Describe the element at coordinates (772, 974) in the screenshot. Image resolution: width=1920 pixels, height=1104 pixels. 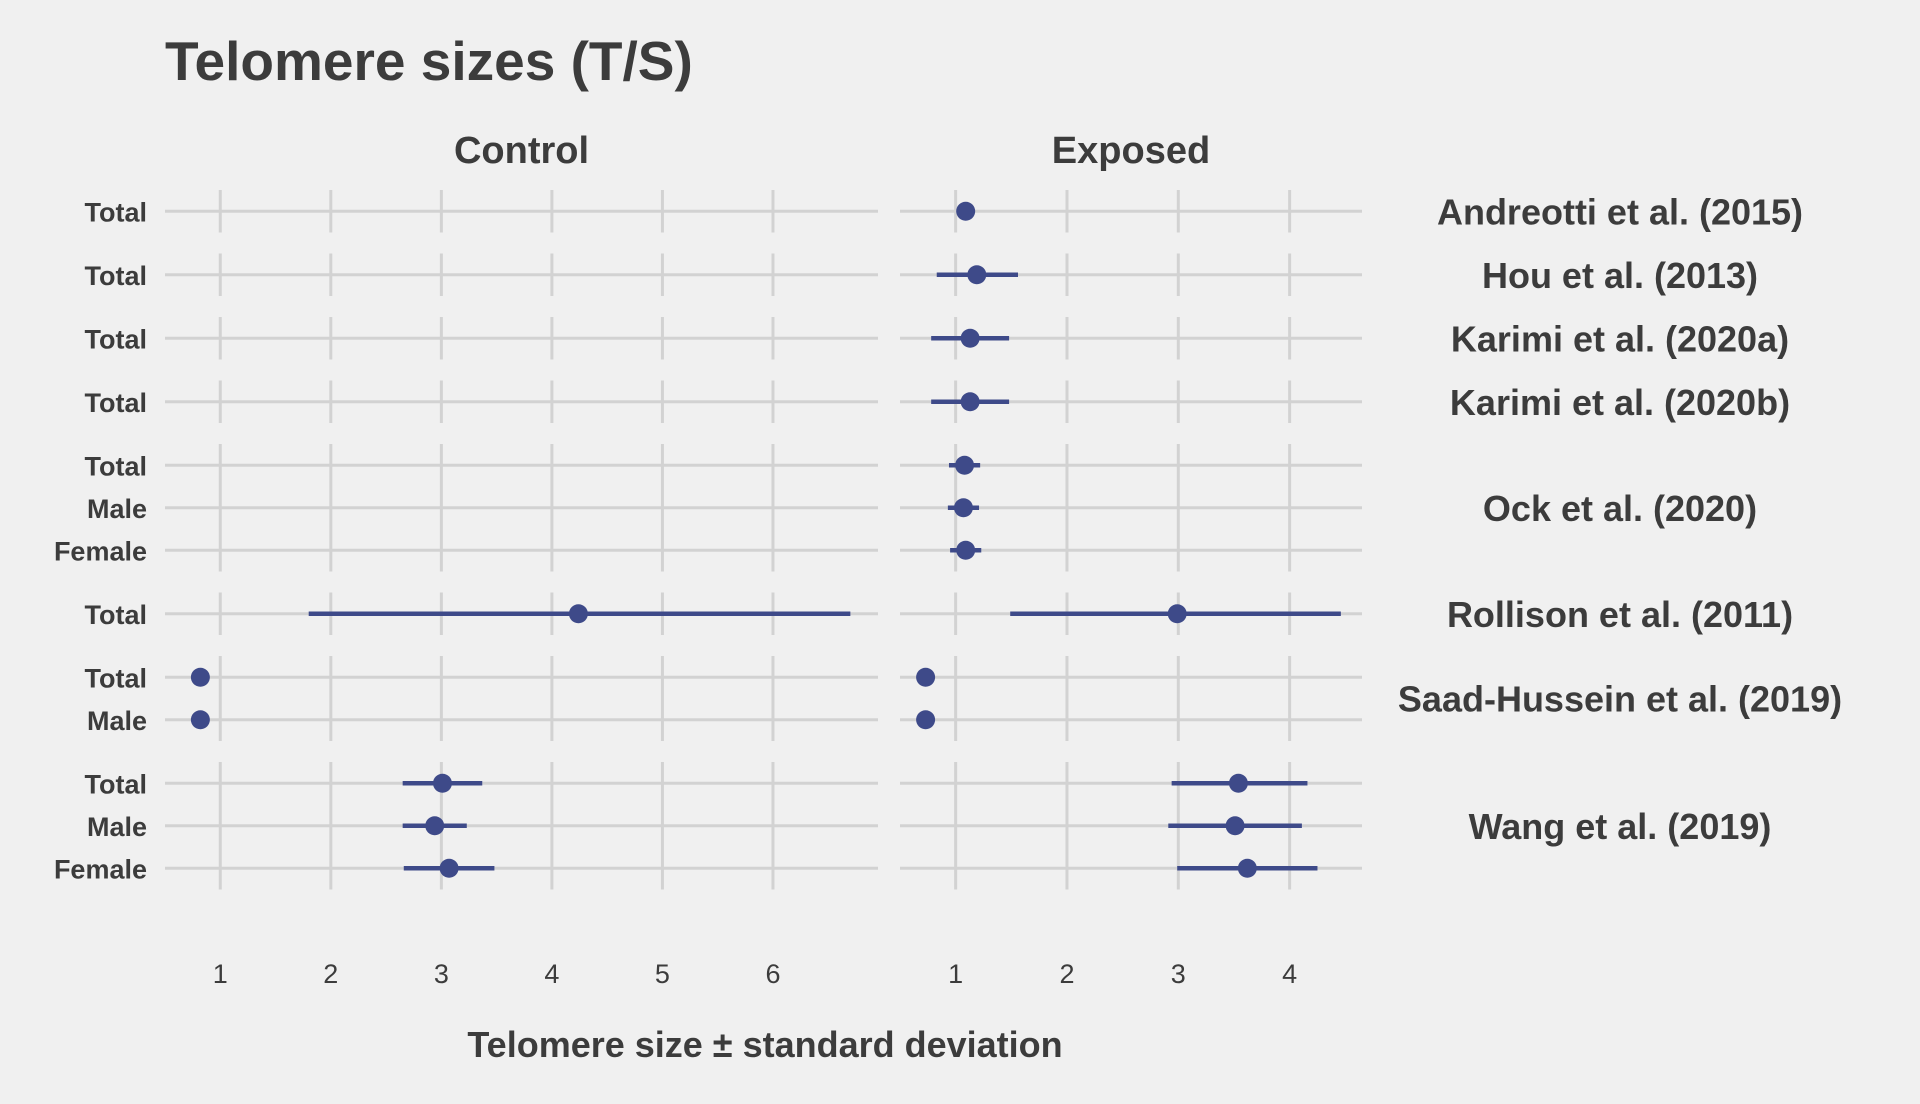
I see `x-tick-label: 6` at that location.